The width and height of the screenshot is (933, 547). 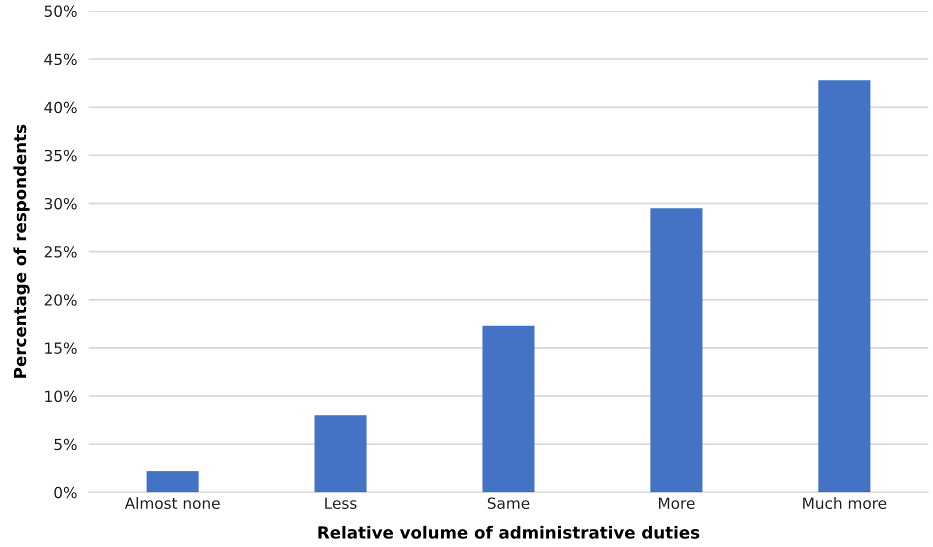 What do you see at coordinates (61, 396) in the screenshot?
I see `y-tick-label: 10%` at bounding box center [61, 396].